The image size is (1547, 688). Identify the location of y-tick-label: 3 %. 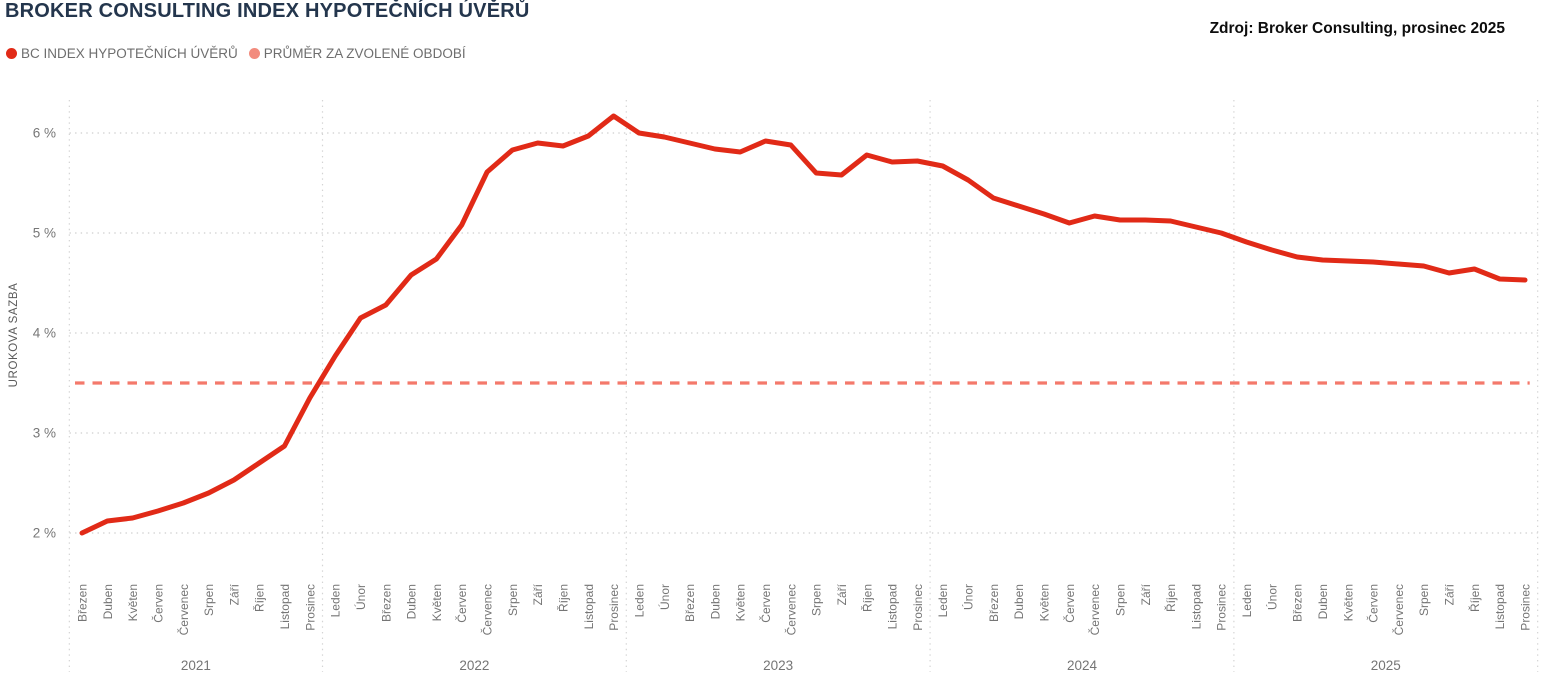
(44, 433).